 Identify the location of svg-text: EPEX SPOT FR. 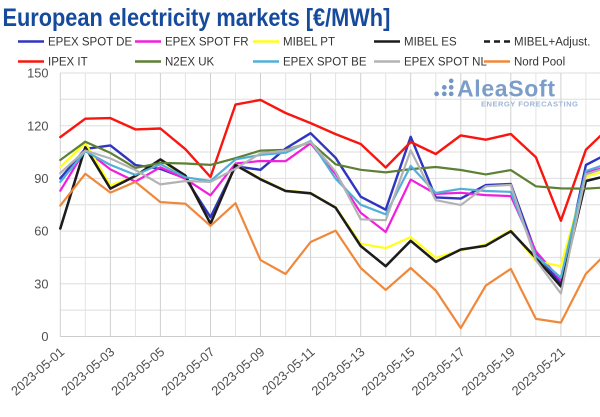
(207, 42).